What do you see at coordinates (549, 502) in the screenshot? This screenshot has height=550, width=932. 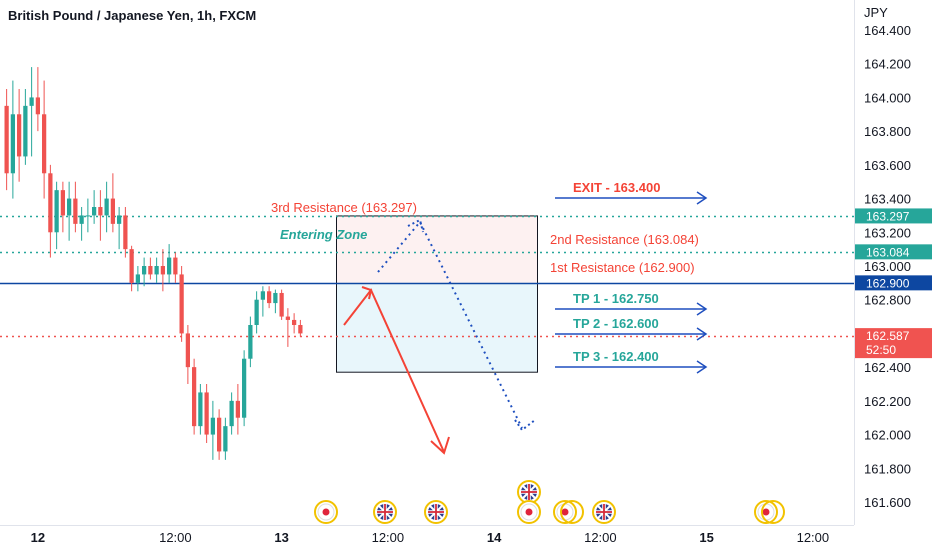 I see `economic-events` at bounding box center [549, 502].